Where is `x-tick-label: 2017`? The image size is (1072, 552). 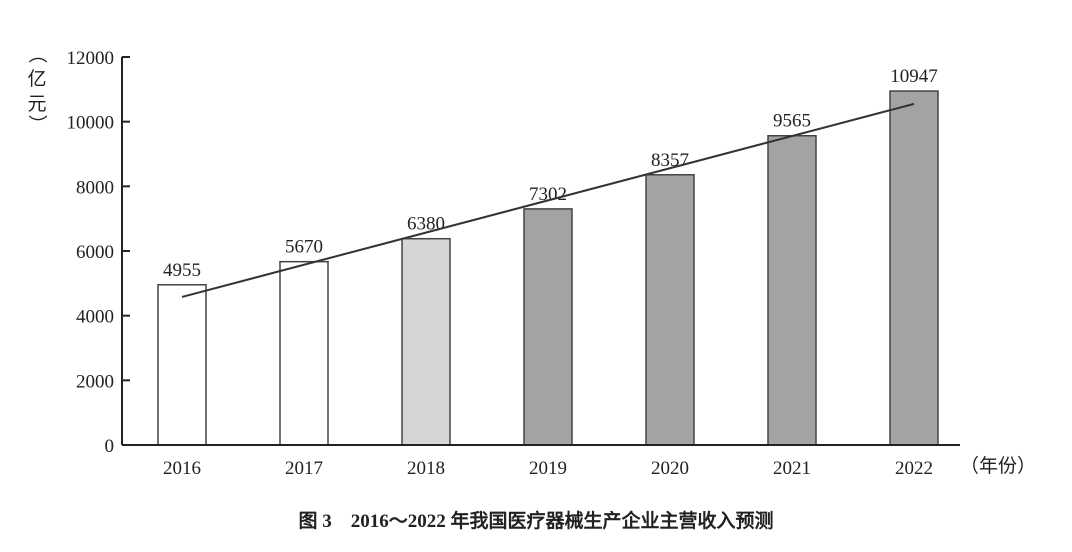
x-tick-label: 2017 is located at coordinates (304, 468).